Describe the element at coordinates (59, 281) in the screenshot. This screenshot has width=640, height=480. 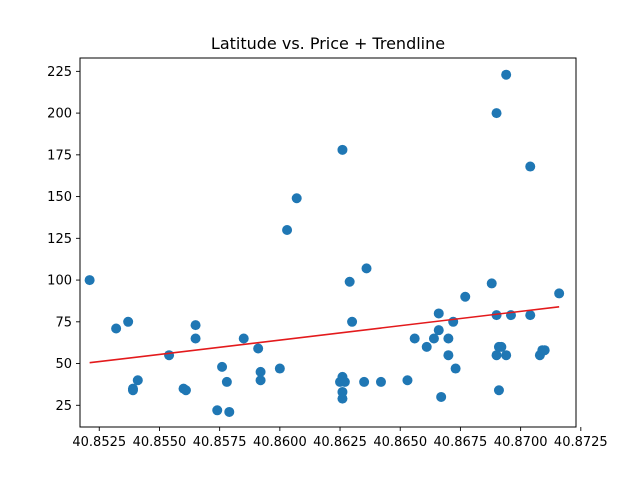
I see `y-tick-label: 100` at that location.